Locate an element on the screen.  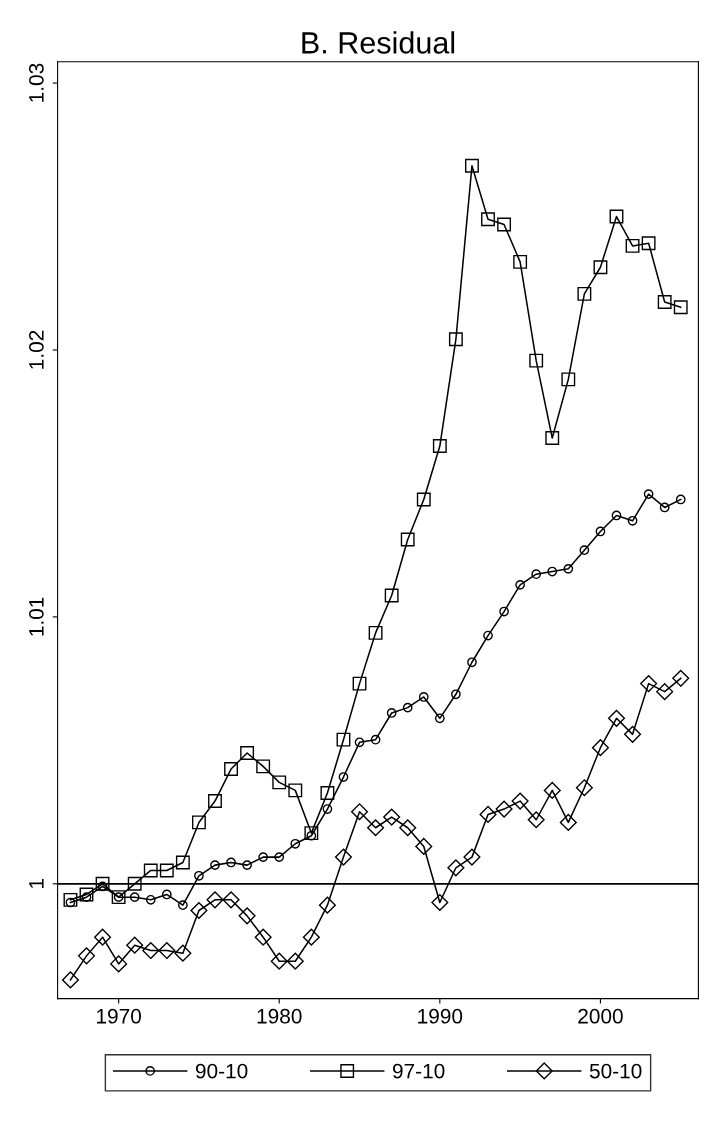
y-tick-label: 1.03 is located at coordinates (36, 82).